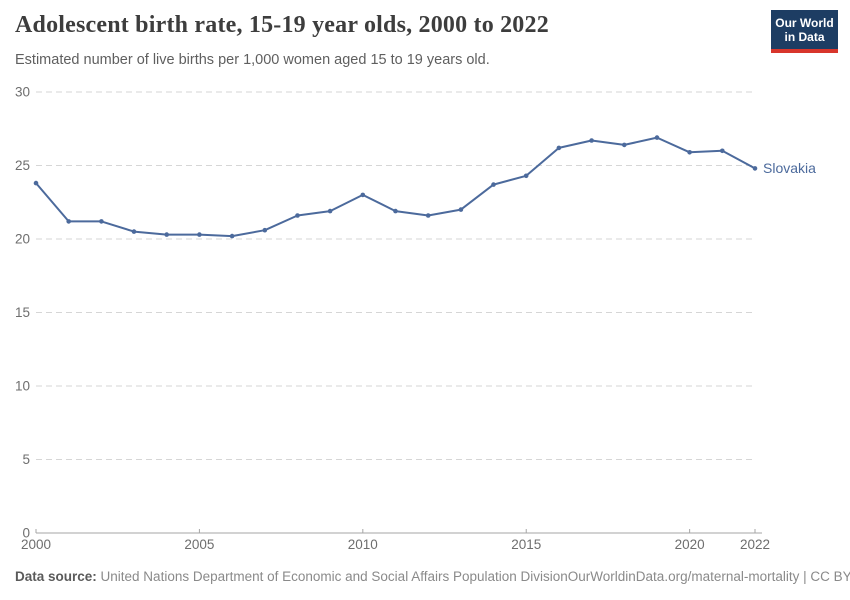 This screenshot has height=600, width=850. What do you see at coordinates (804, 23) in the screenshot?
I see `owid-logo-line1: Our World` at bounding box center [804, 23].